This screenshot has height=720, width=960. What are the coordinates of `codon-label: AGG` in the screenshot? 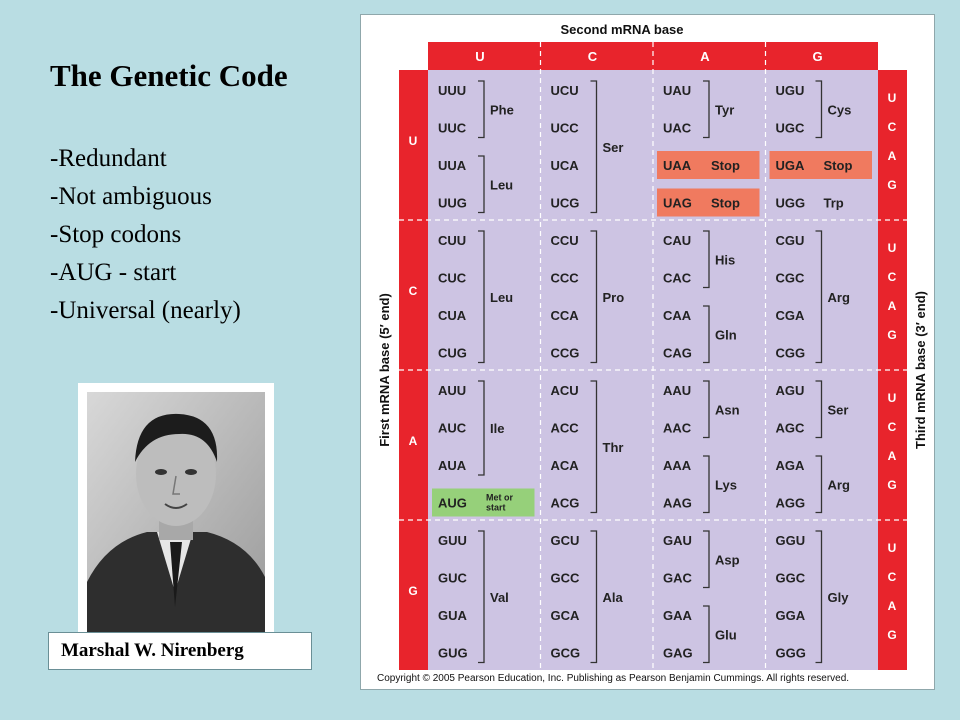 It's located at (791, 503).